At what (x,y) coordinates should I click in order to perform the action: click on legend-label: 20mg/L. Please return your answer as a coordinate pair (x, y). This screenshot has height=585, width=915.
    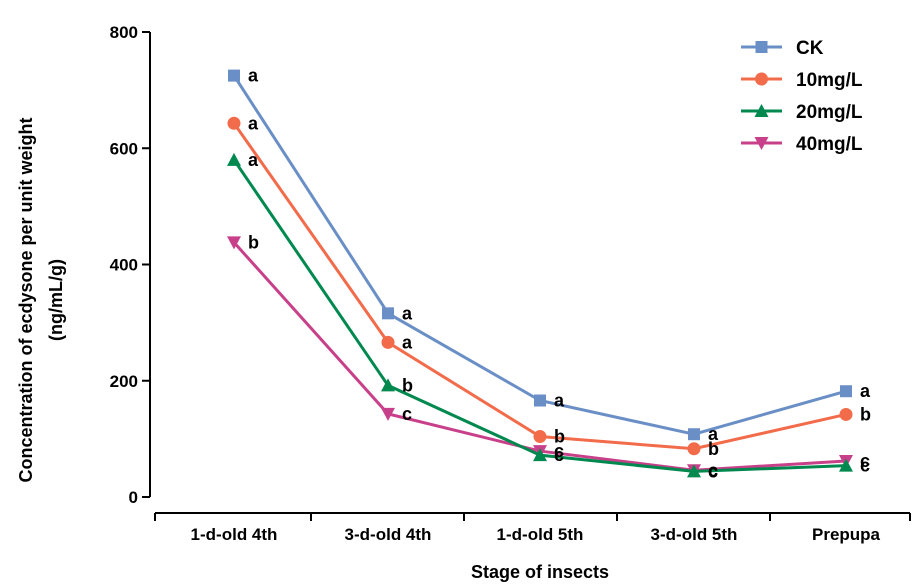
    Looking at the image, I should click on (829, 112).